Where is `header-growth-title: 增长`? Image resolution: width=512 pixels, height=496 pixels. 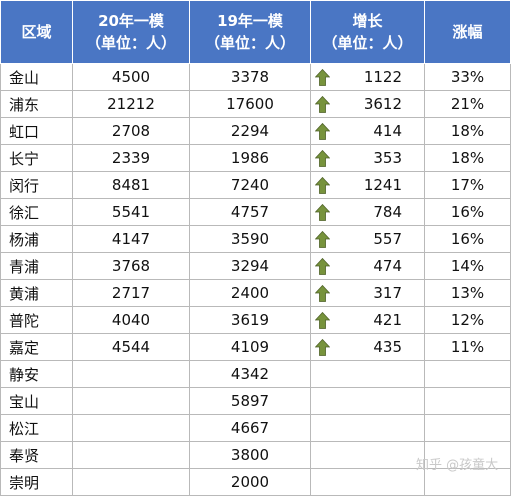
header-growth-title: 增长 is located at coordinates (367, 21).